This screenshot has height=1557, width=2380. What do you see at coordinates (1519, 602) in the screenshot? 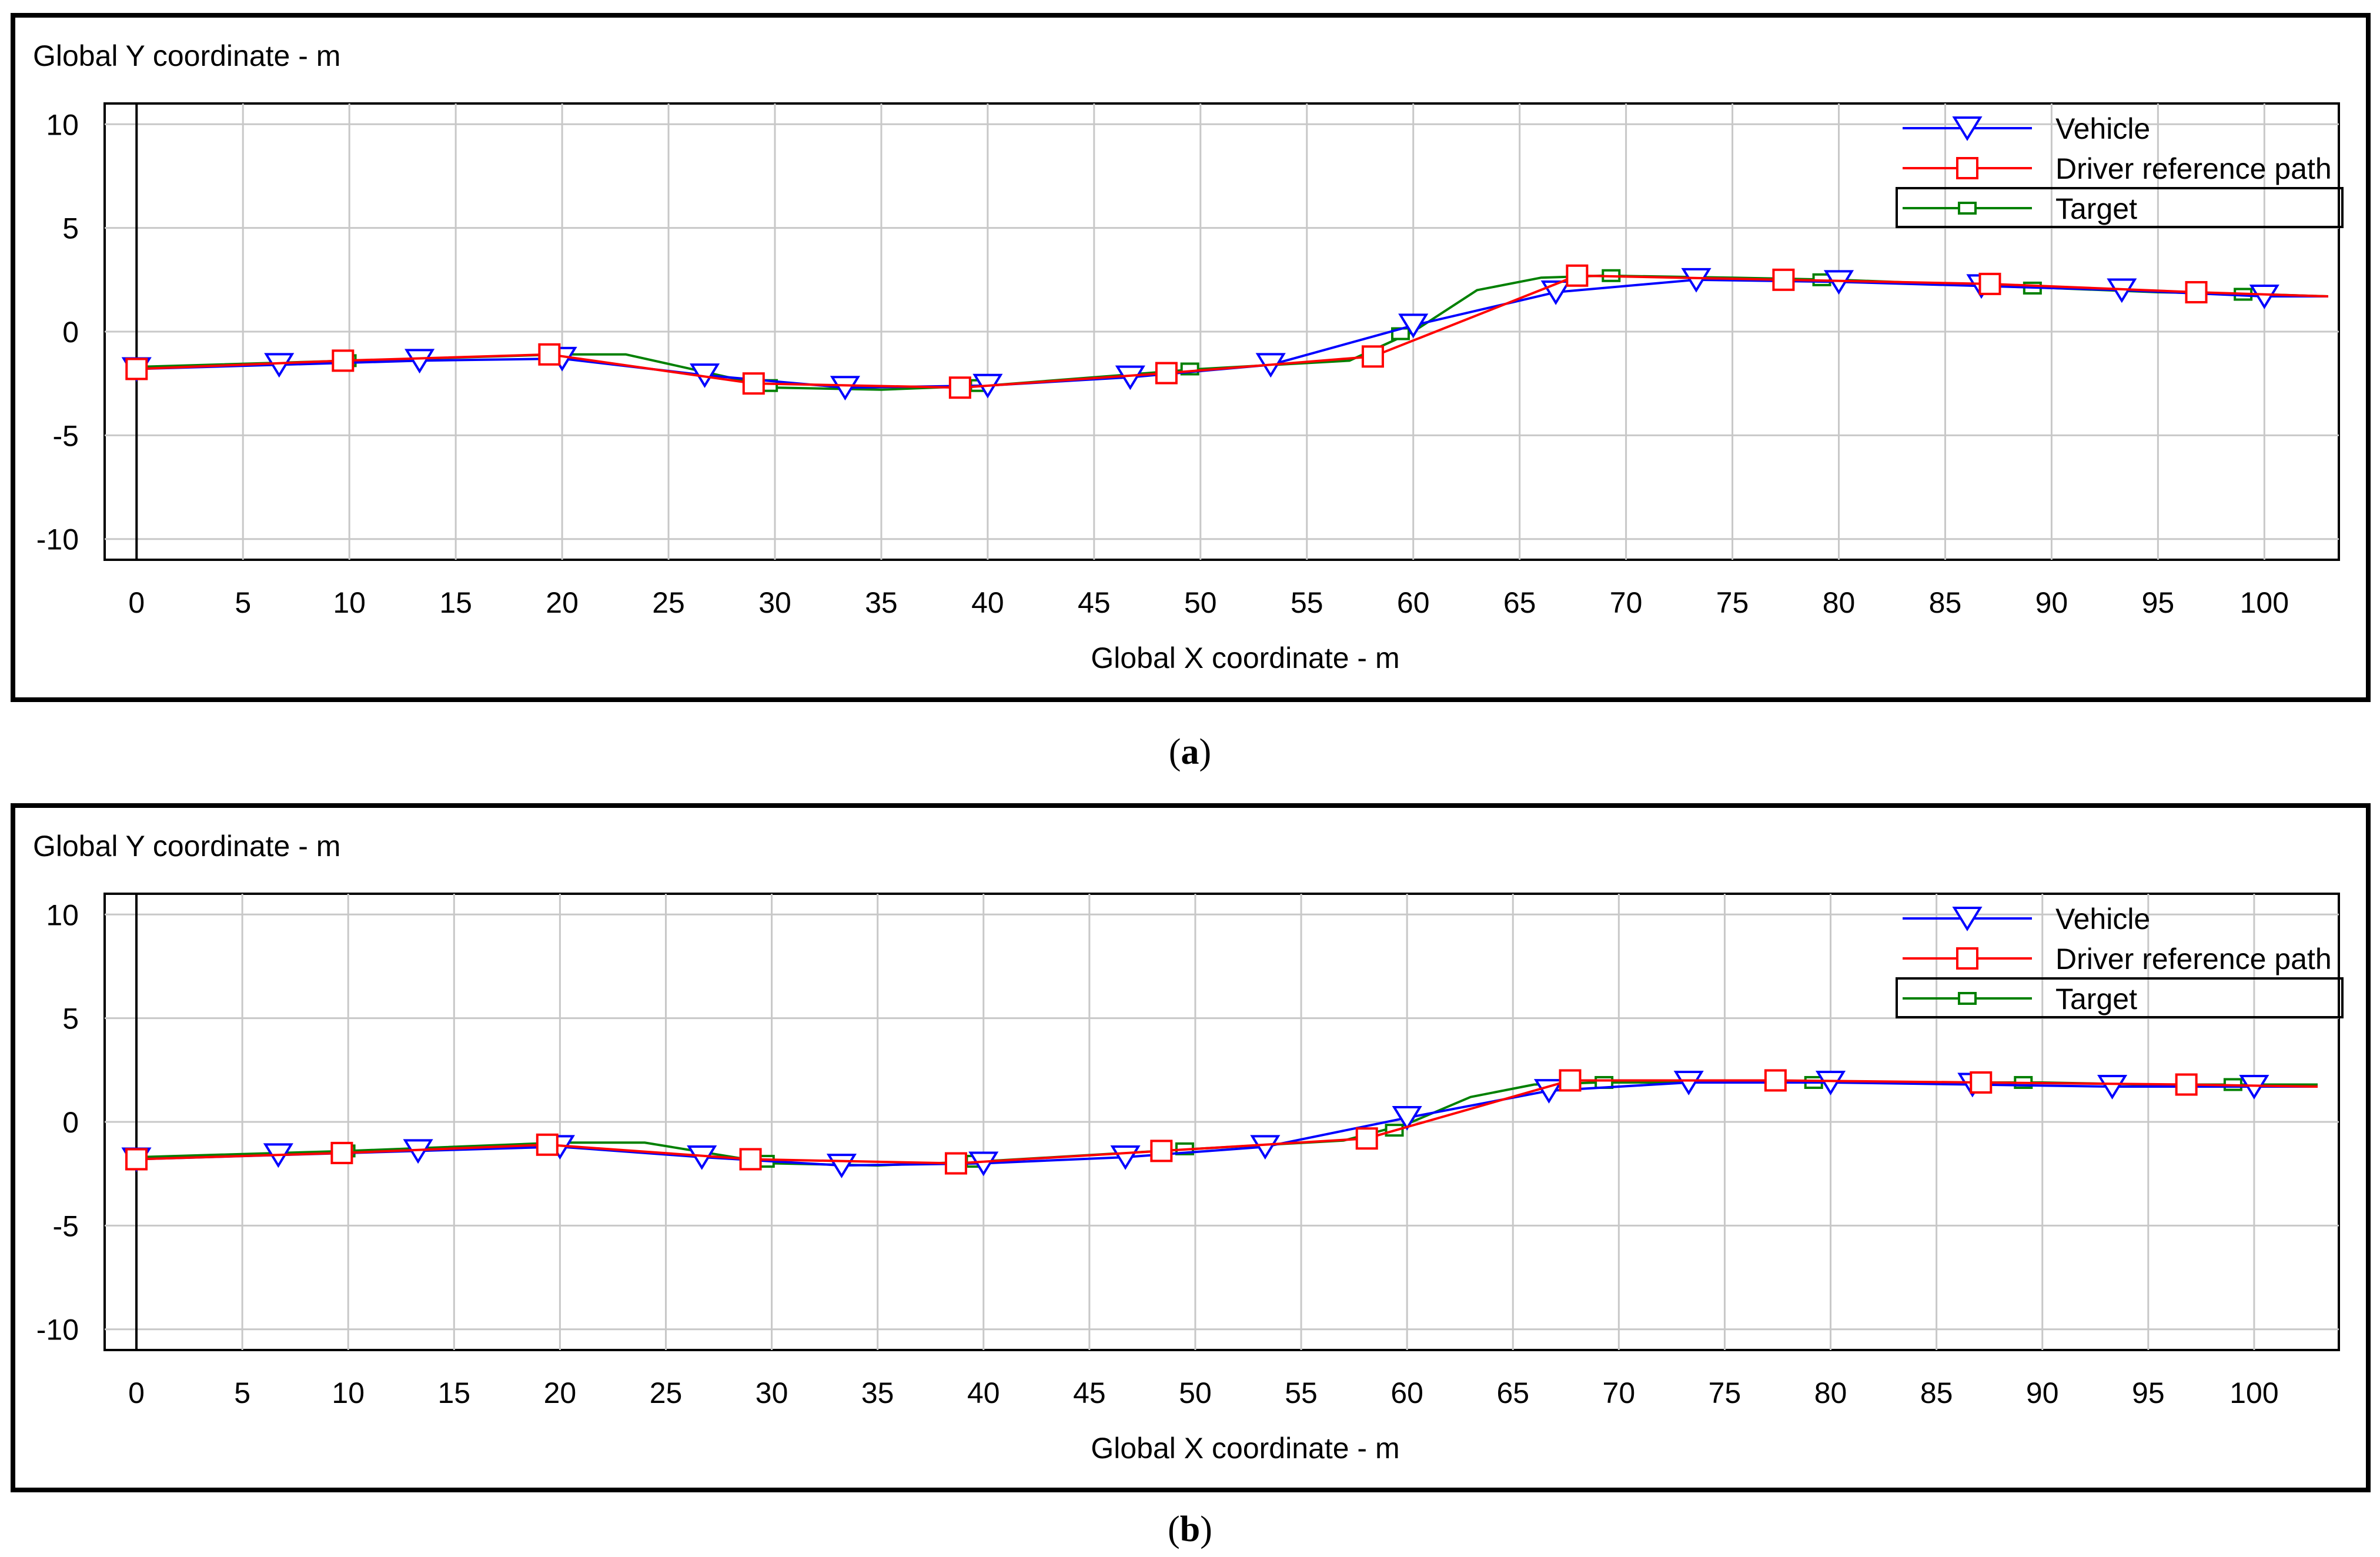
I see `chart-a-xtick-label: 65` at bounding box center [1519, 602].